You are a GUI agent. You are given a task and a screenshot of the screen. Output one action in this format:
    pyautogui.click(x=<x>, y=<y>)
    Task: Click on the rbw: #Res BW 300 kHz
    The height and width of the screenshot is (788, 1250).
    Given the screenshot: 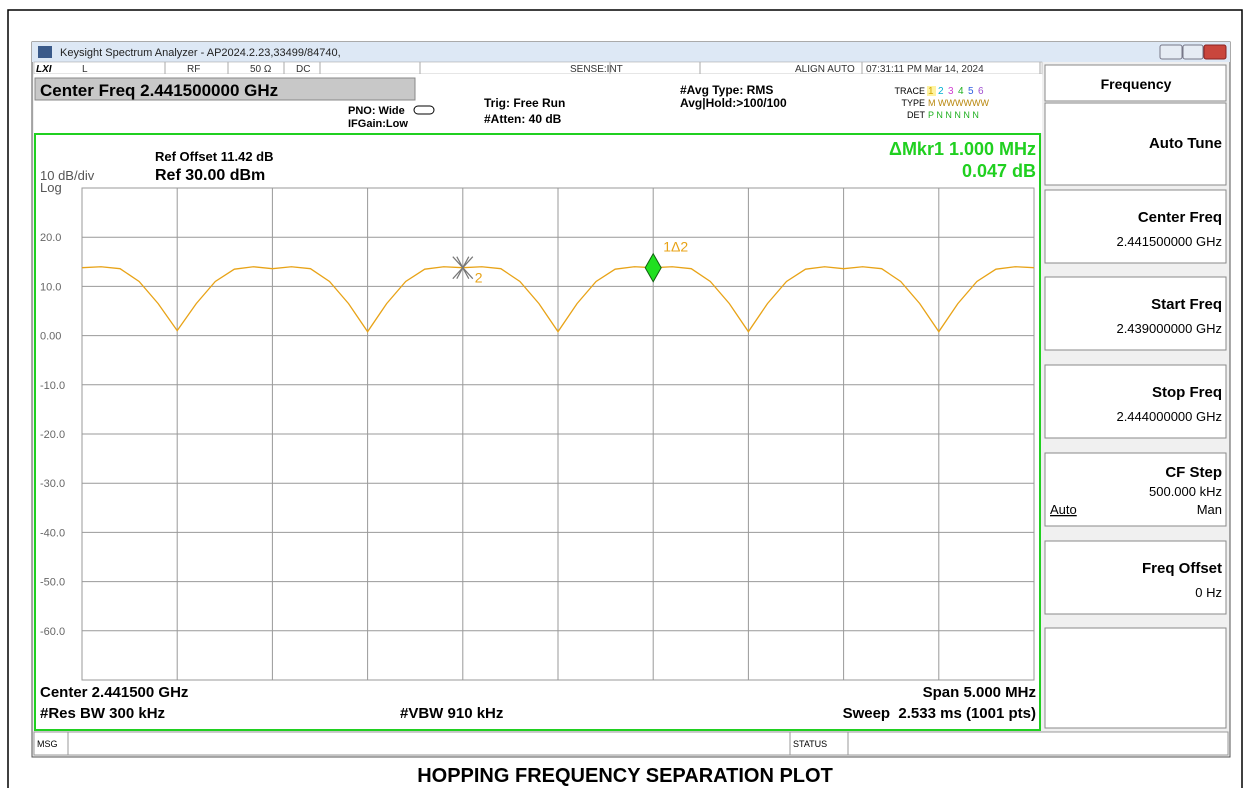 What is the action you would take?
    pyautogui.click(x=102, y=713)
    